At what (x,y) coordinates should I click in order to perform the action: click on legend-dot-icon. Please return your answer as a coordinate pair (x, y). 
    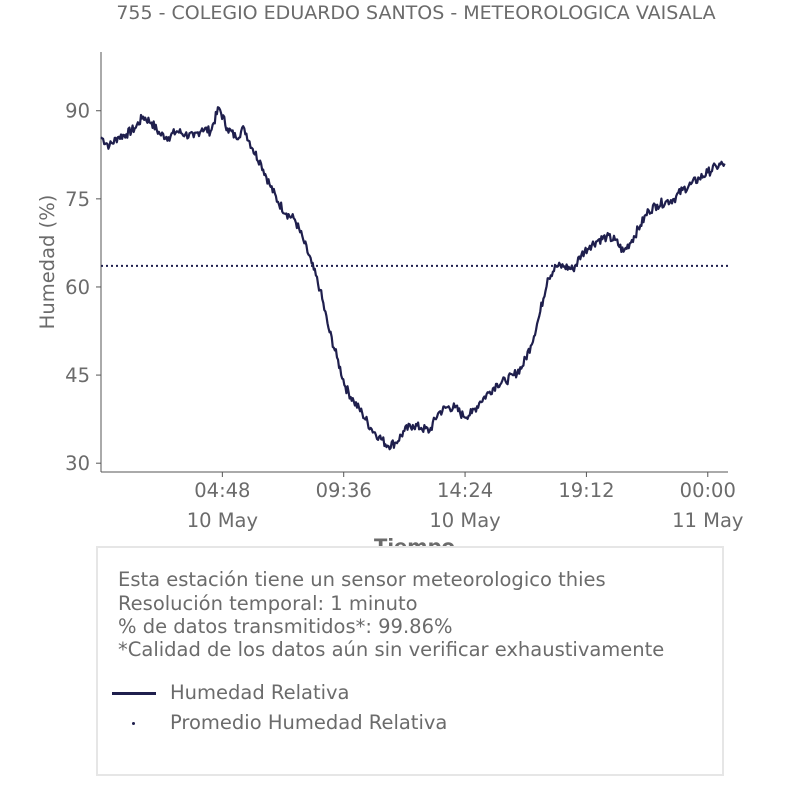
    Looking at the image, I should click on (133, 723).